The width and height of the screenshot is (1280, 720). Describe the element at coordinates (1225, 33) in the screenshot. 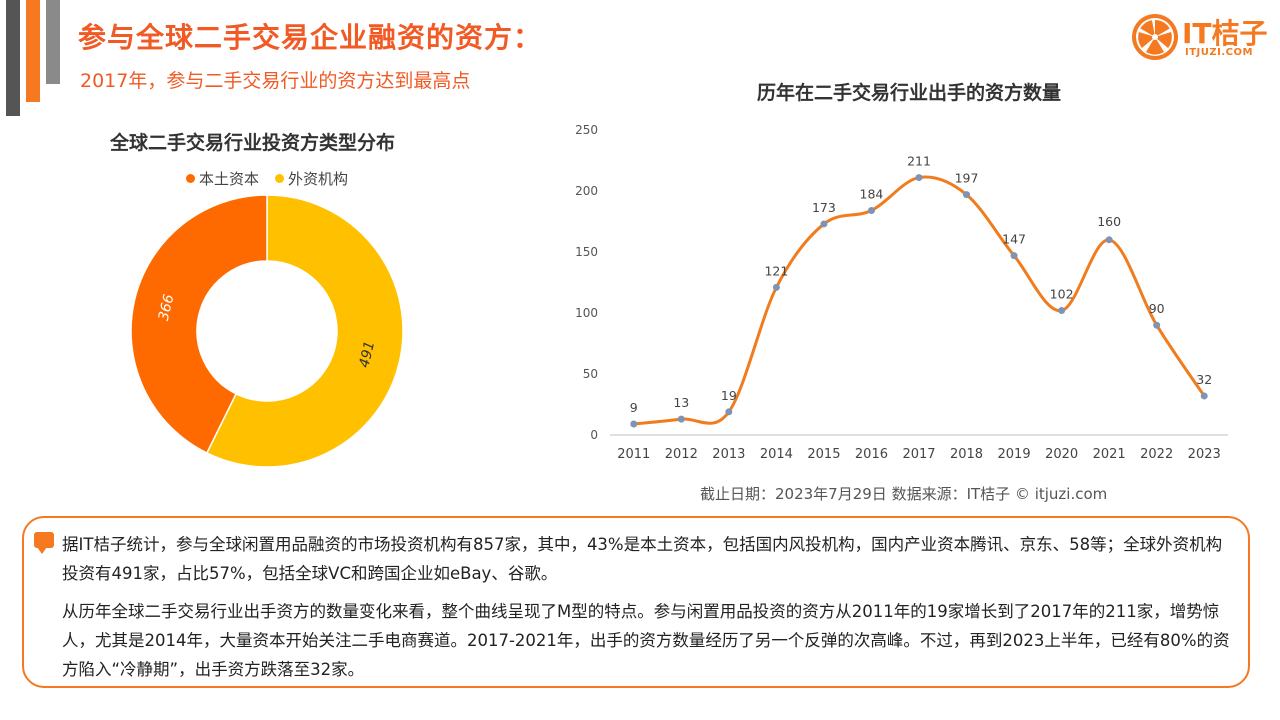

I see `logo-text: IT桔子` at that location.